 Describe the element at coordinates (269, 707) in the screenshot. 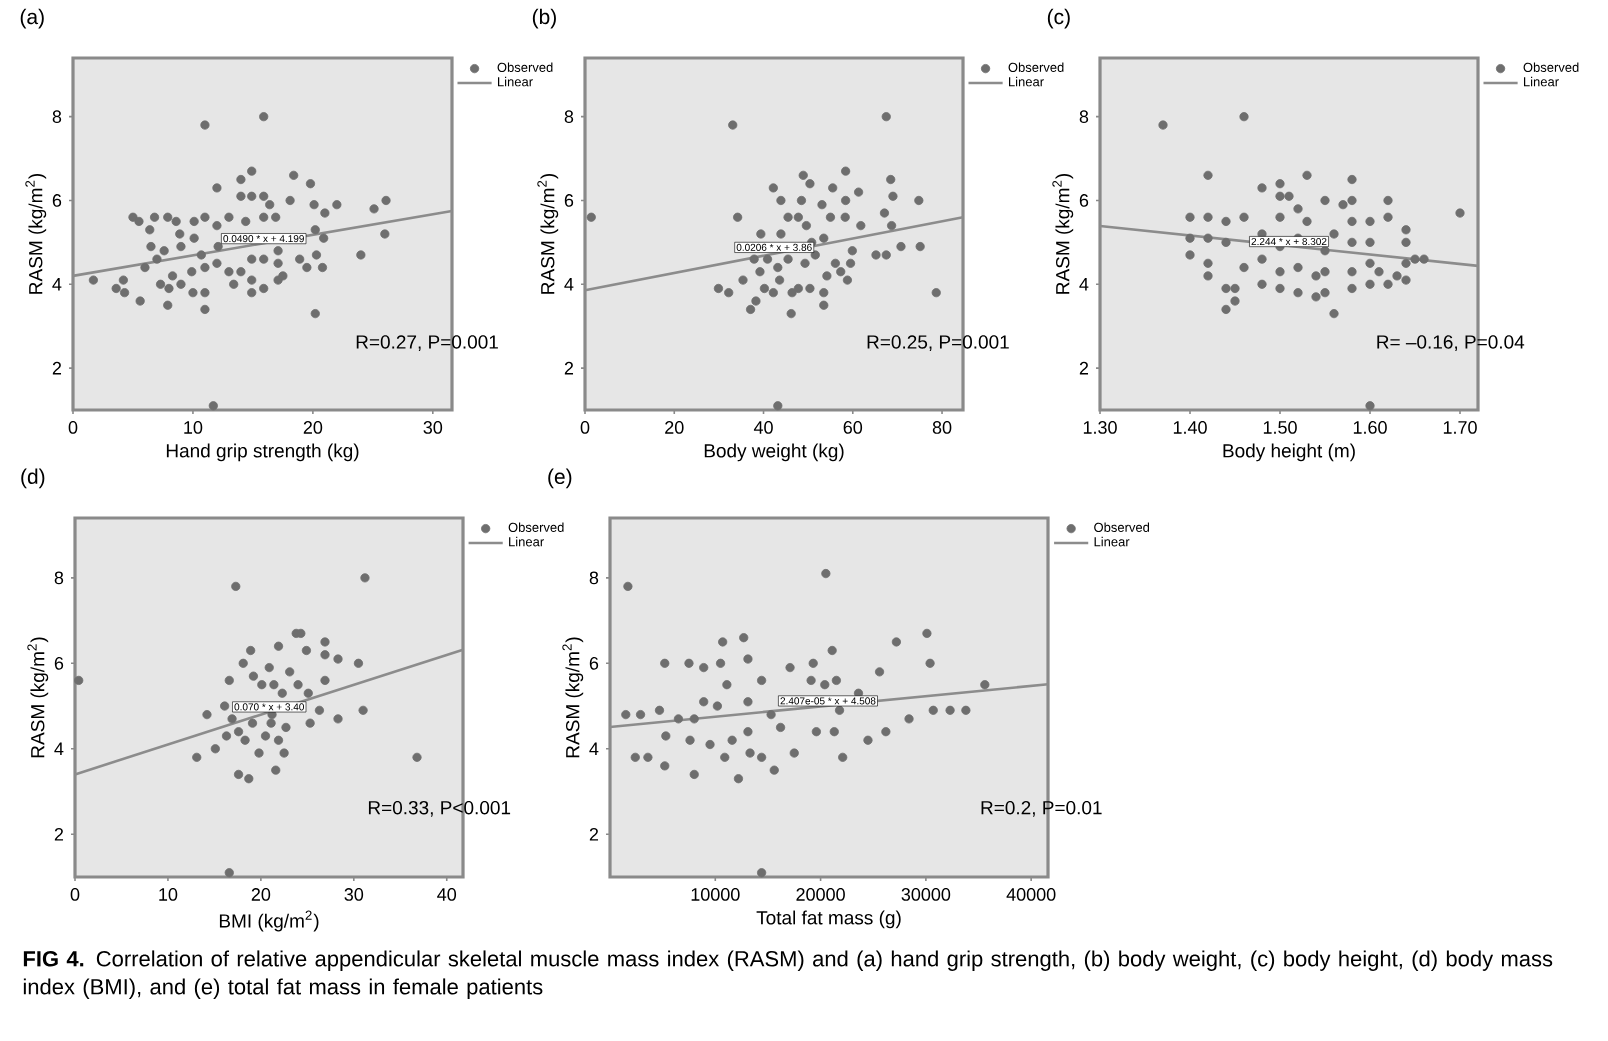

I see `annotation: 0.070 * x + 3.40` at that location.